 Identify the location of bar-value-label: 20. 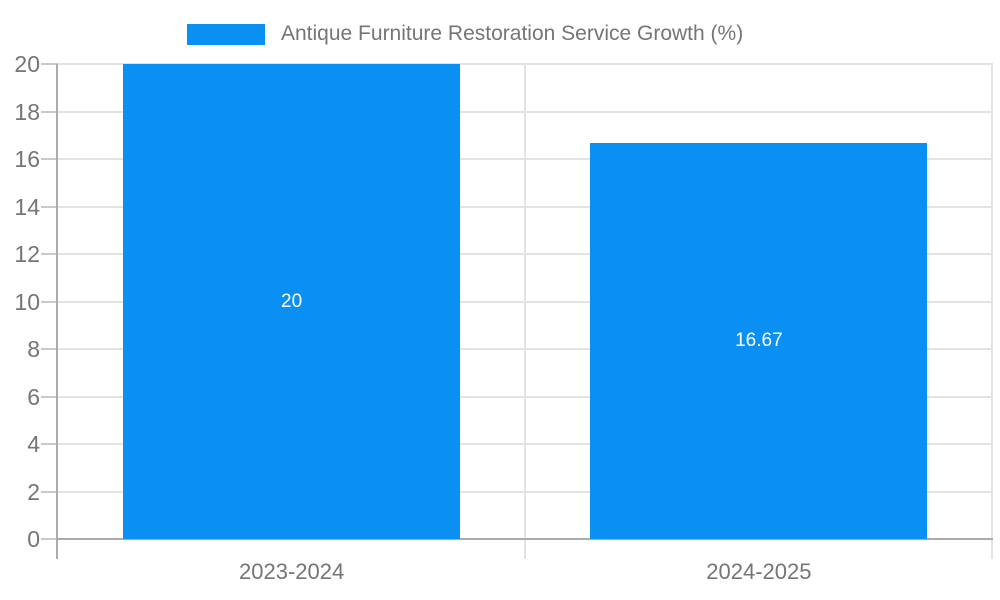
(292, 301).